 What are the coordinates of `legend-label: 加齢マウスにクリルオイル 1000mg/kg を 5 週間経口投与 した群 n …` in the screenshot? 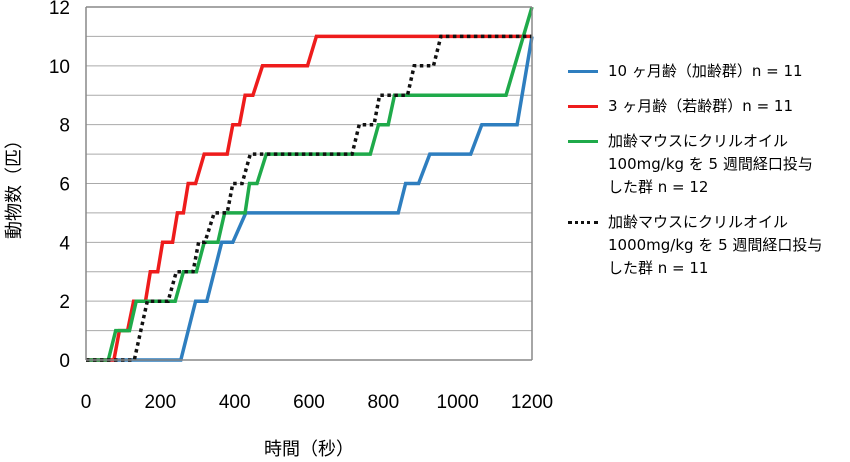 It's located at (715, 245).